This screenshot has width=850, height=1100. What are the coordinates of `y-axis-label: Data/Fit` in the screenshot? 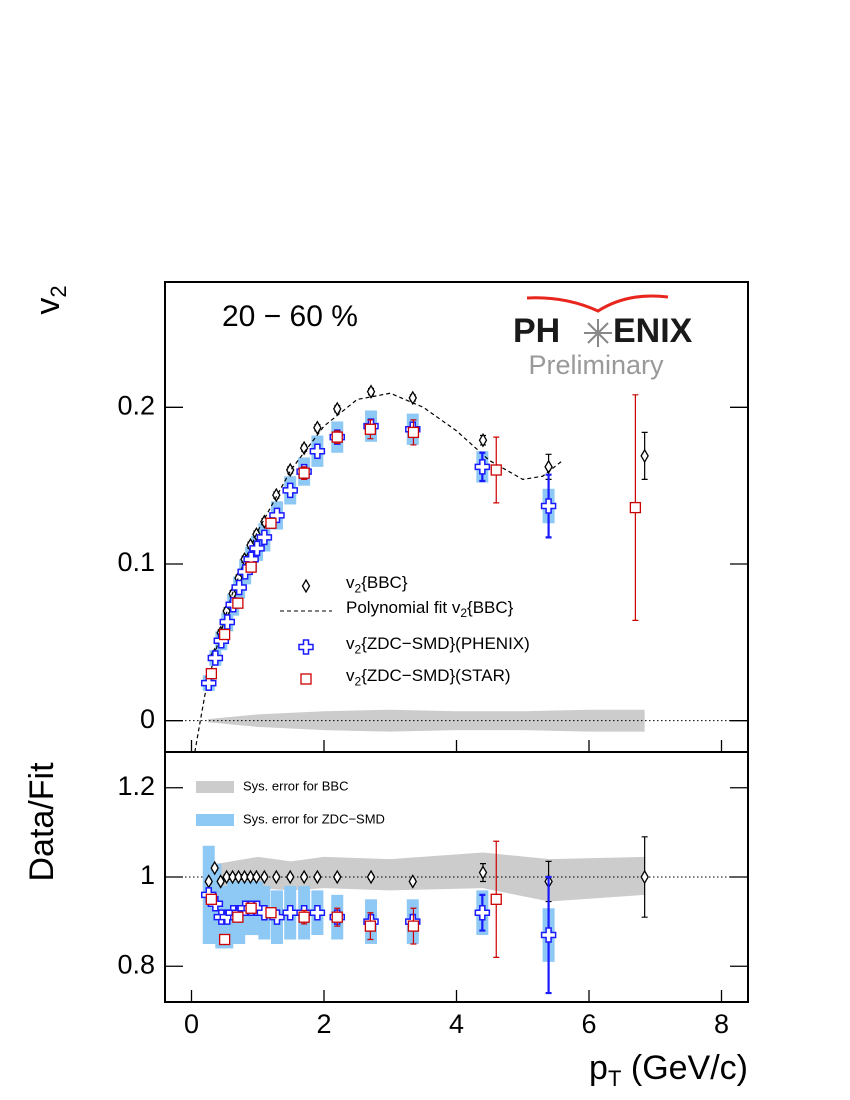 It's located at (42, 822).